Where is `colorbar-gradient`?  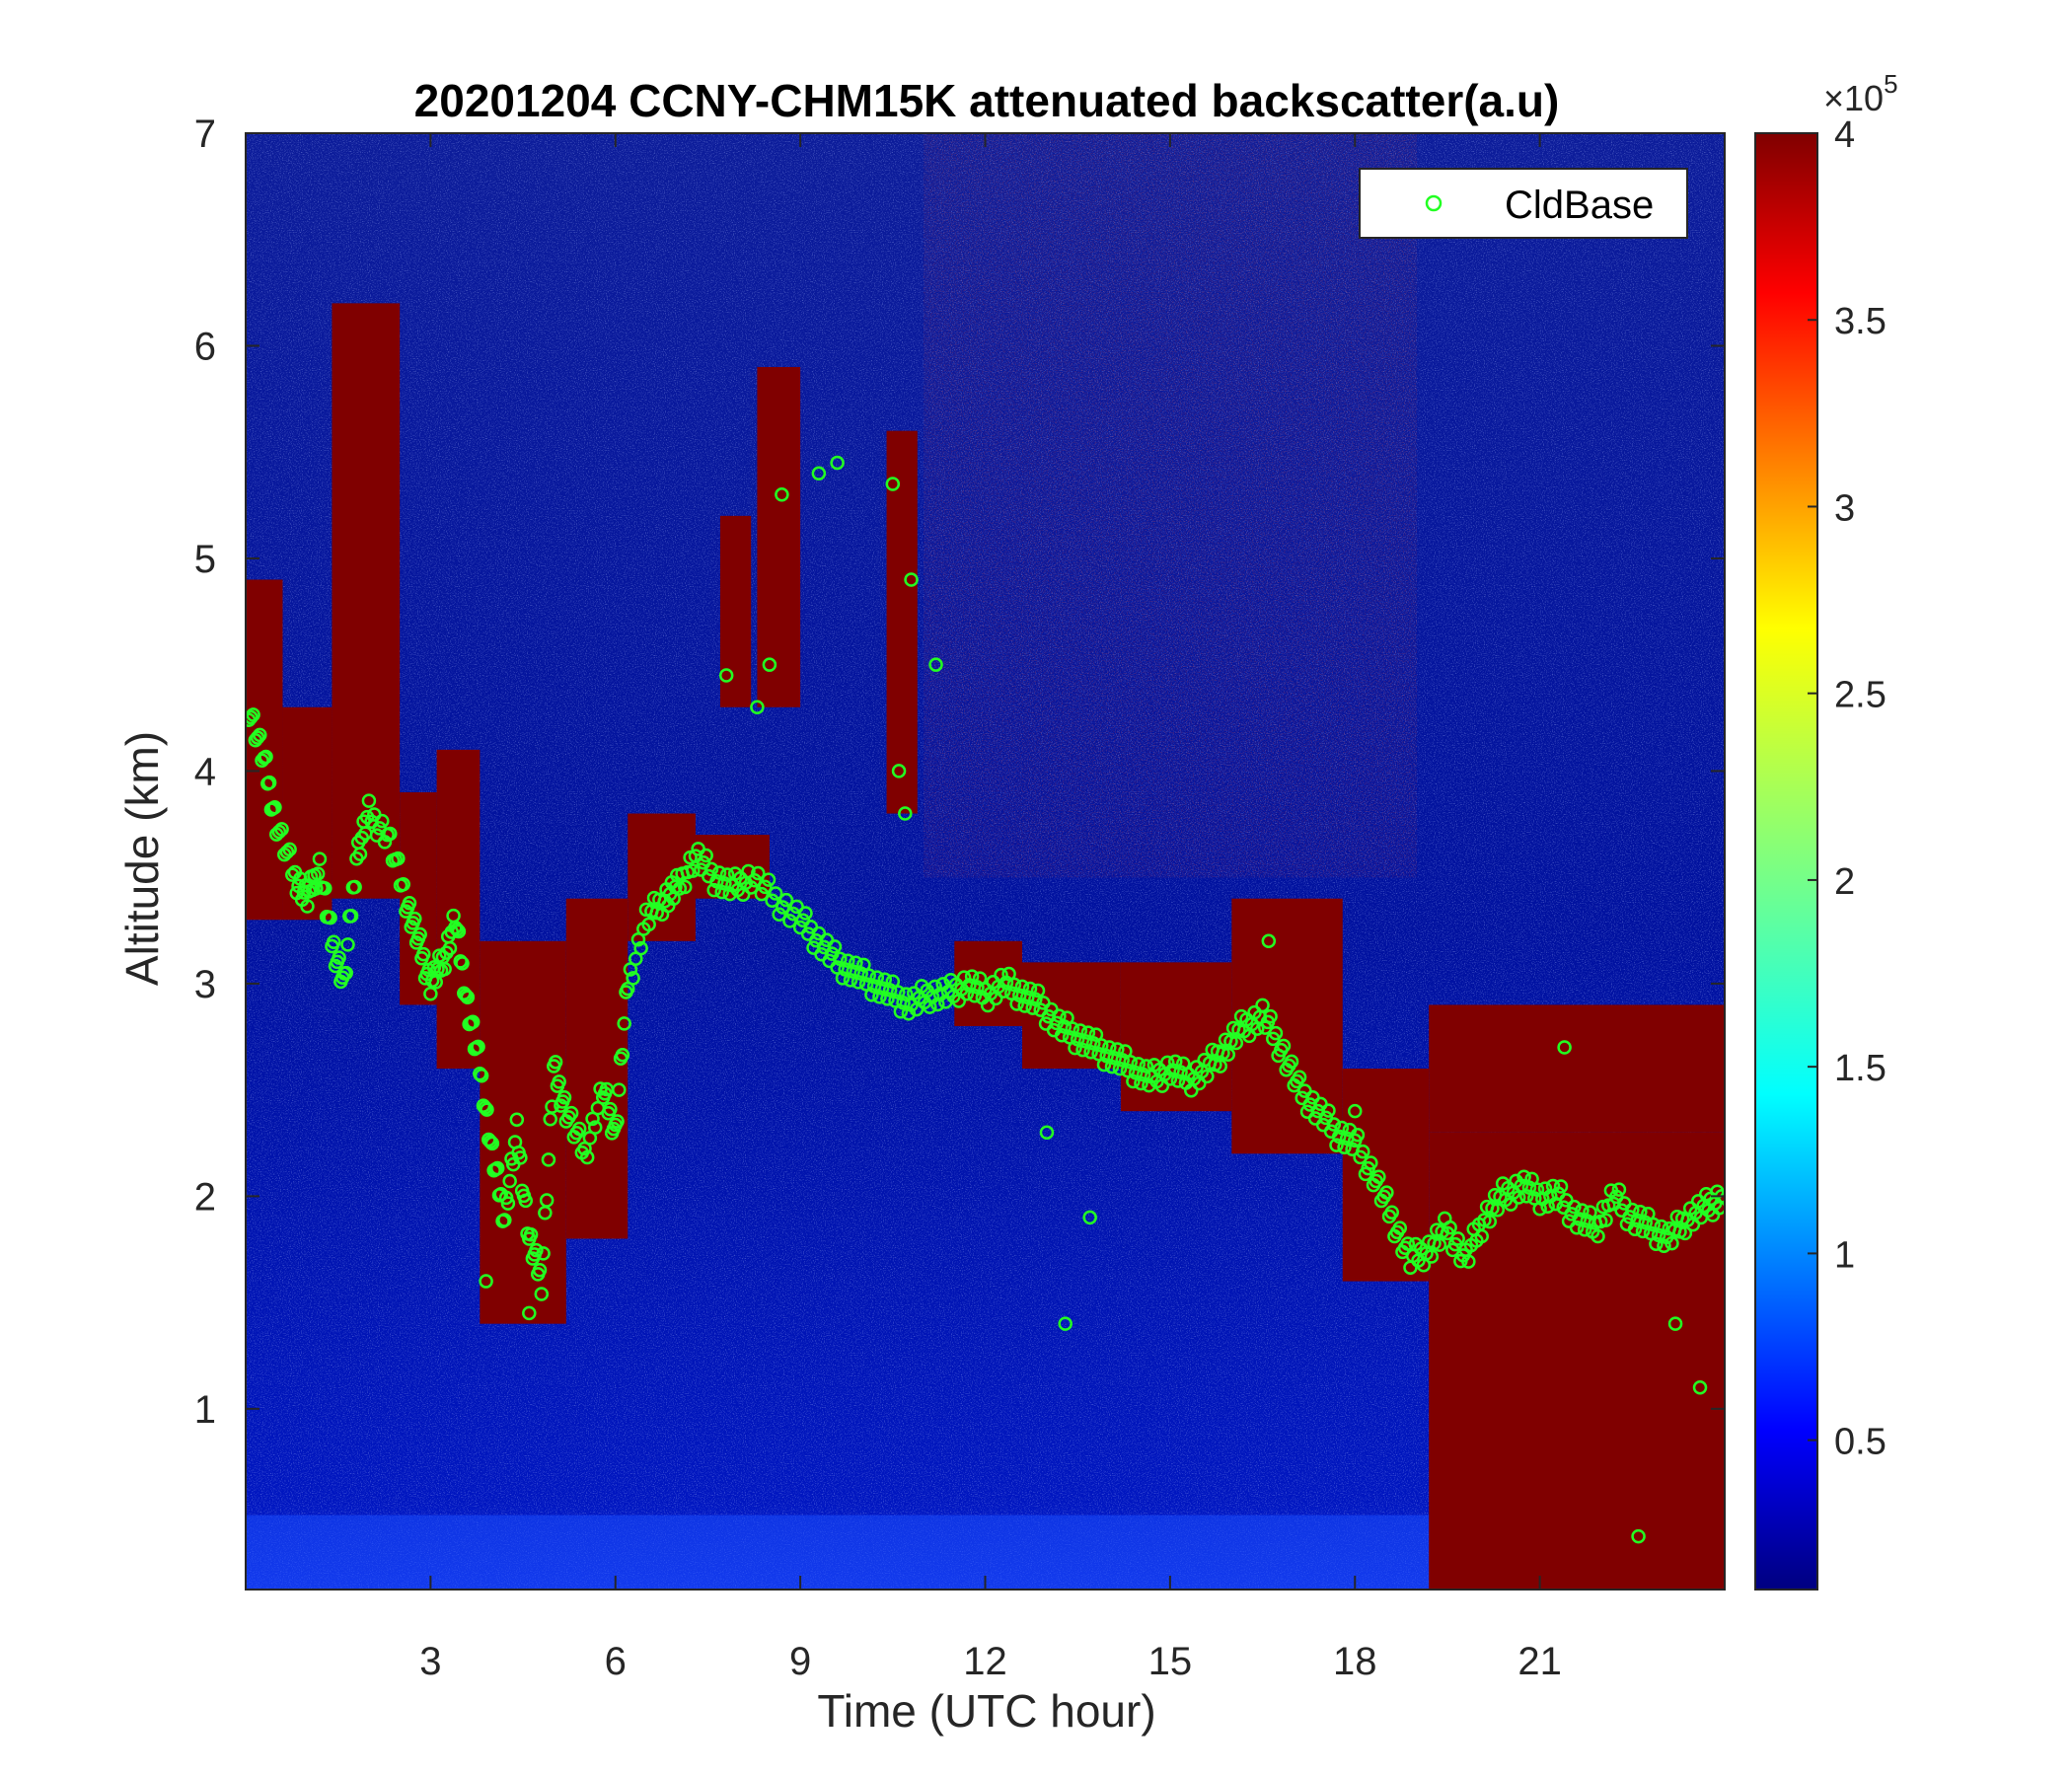 colorbar-gradient is located at coordinates (1786, 862).